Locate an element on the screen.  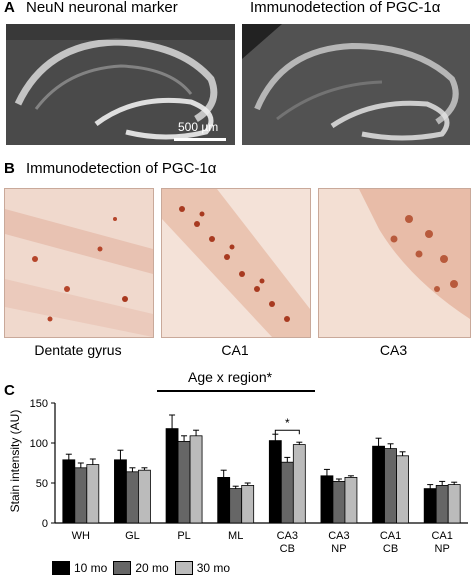
legend-item-10mo: 10 mo is located at coordinates (79, 568).